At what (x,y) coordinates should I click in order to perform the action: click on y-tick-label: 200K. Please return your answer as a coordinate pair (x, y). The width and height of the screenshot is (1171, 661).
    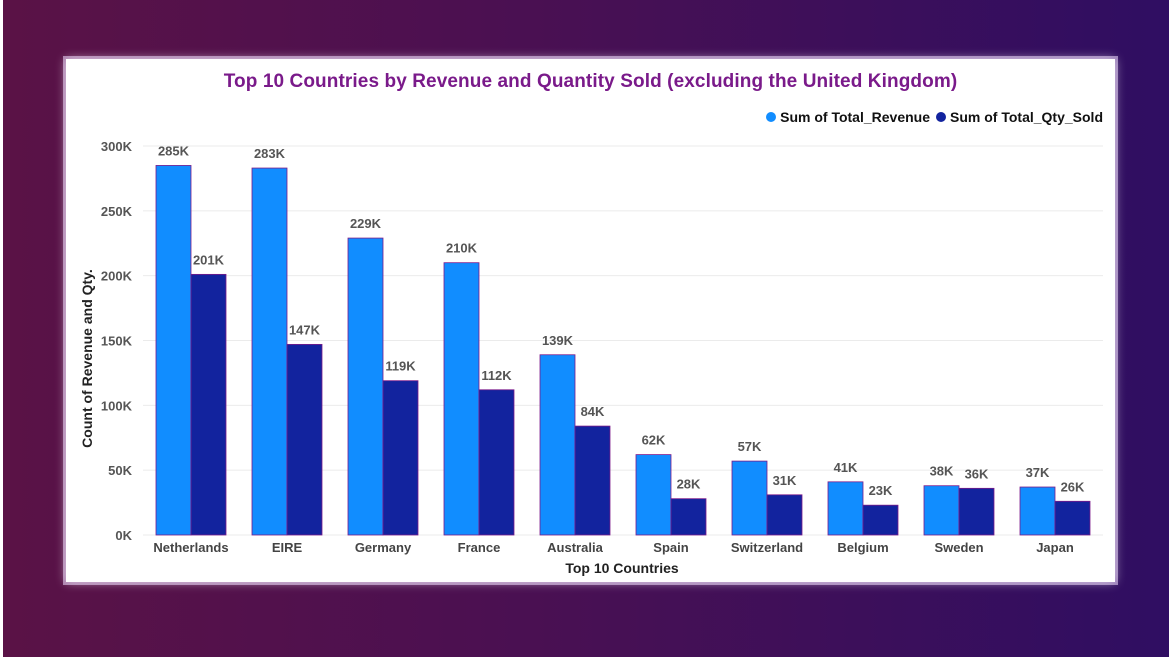
    Looking at the image, I should click on (117, 276).